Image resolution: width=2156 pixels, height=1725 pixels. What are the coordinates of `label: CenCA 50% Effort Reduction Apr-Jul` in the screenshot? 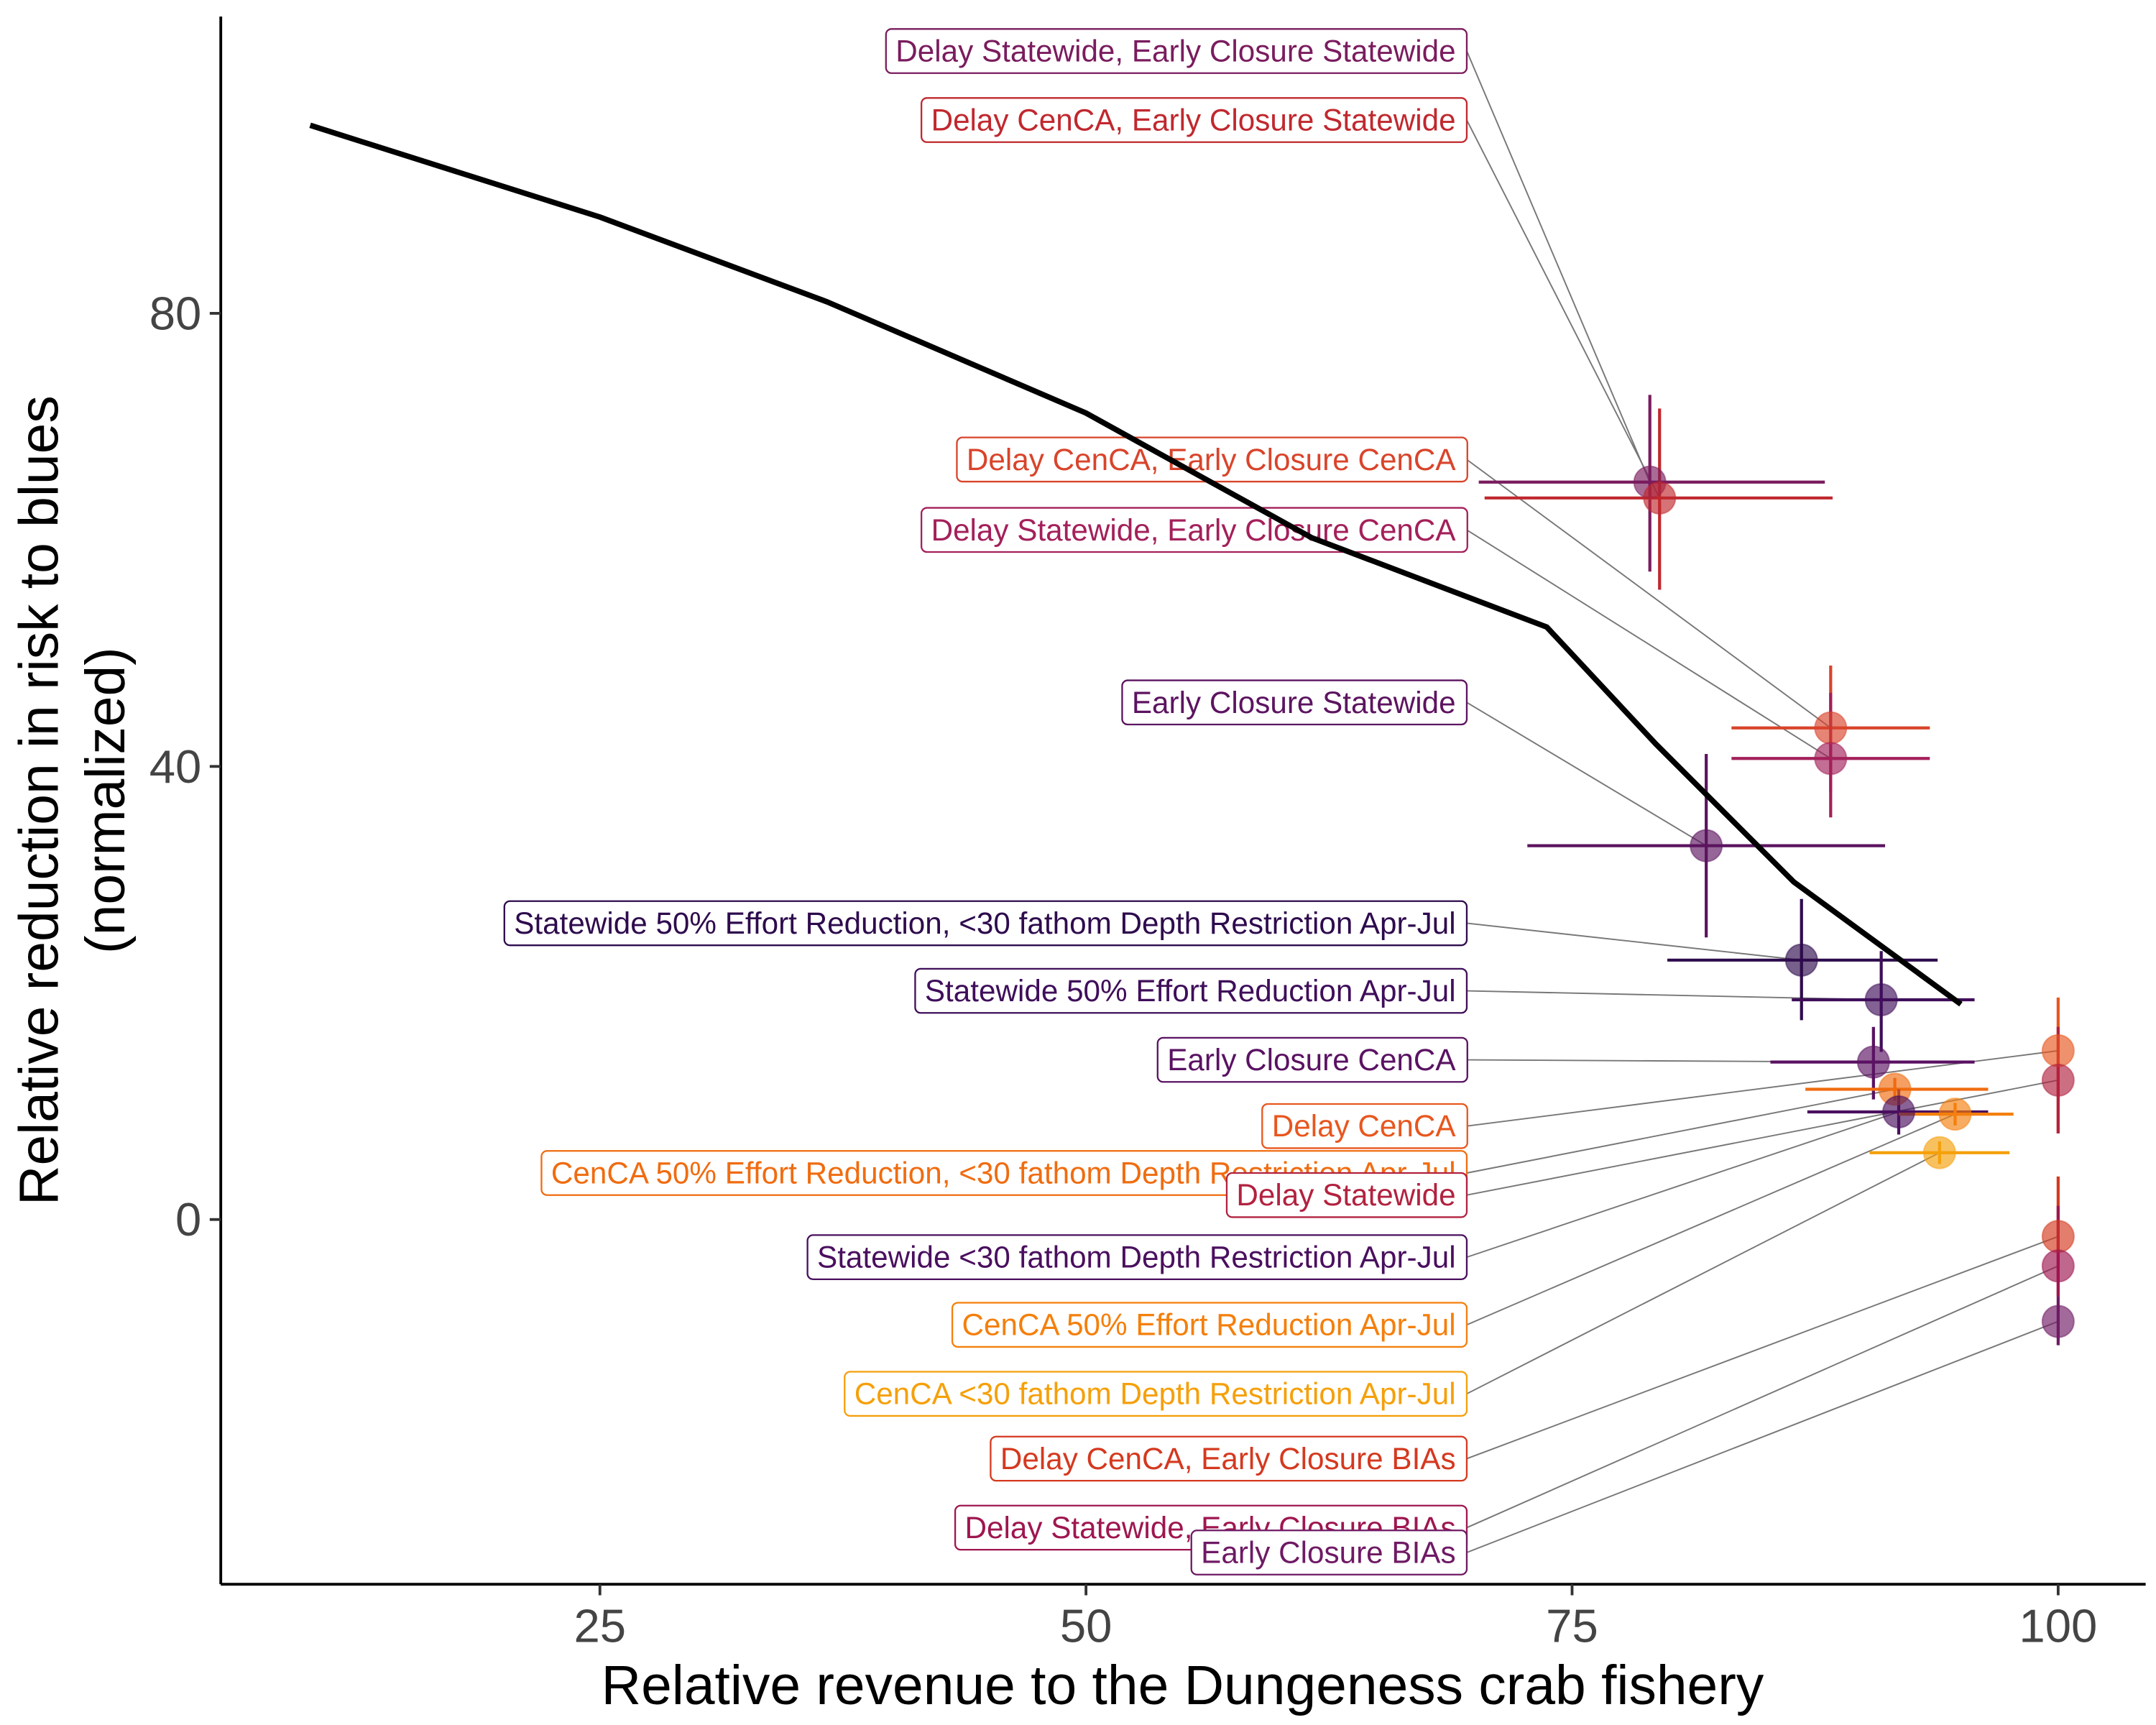 It's located at (1209, 1325).